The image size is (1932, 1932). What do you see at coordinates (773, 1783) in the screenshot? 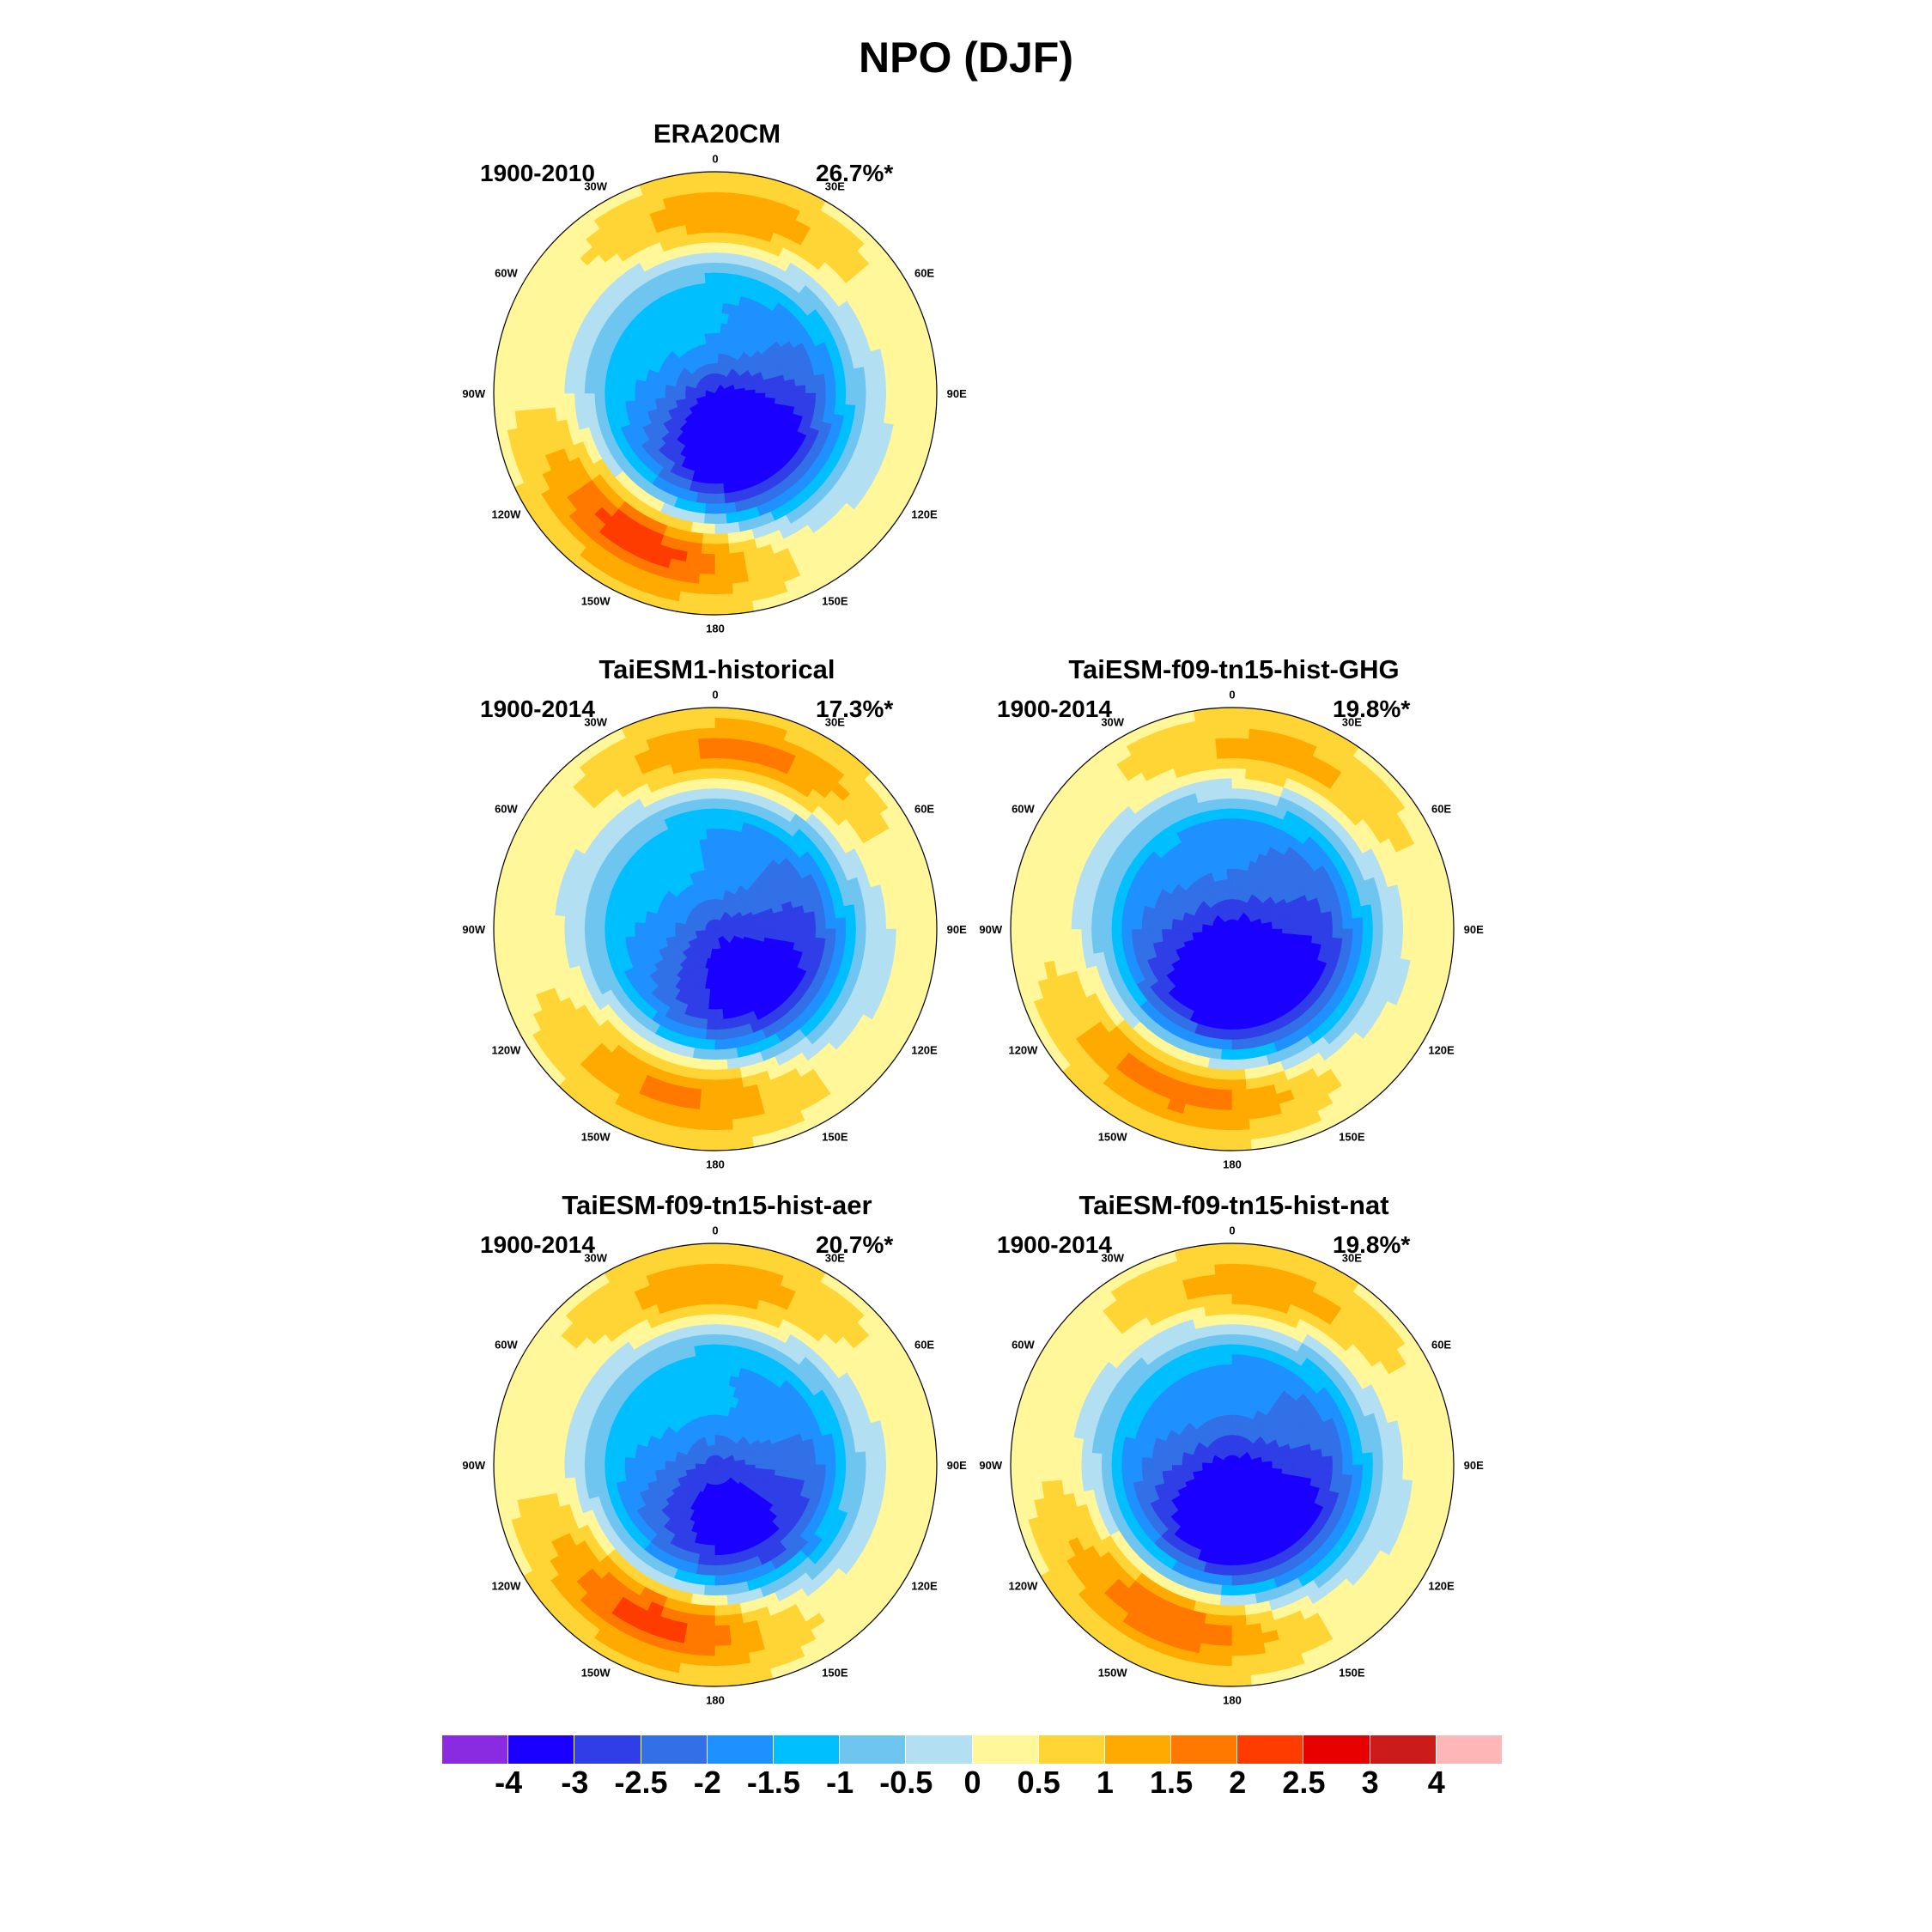
I see `colorbar-tick-label: -1.5` at bounding box center [773, 1783].